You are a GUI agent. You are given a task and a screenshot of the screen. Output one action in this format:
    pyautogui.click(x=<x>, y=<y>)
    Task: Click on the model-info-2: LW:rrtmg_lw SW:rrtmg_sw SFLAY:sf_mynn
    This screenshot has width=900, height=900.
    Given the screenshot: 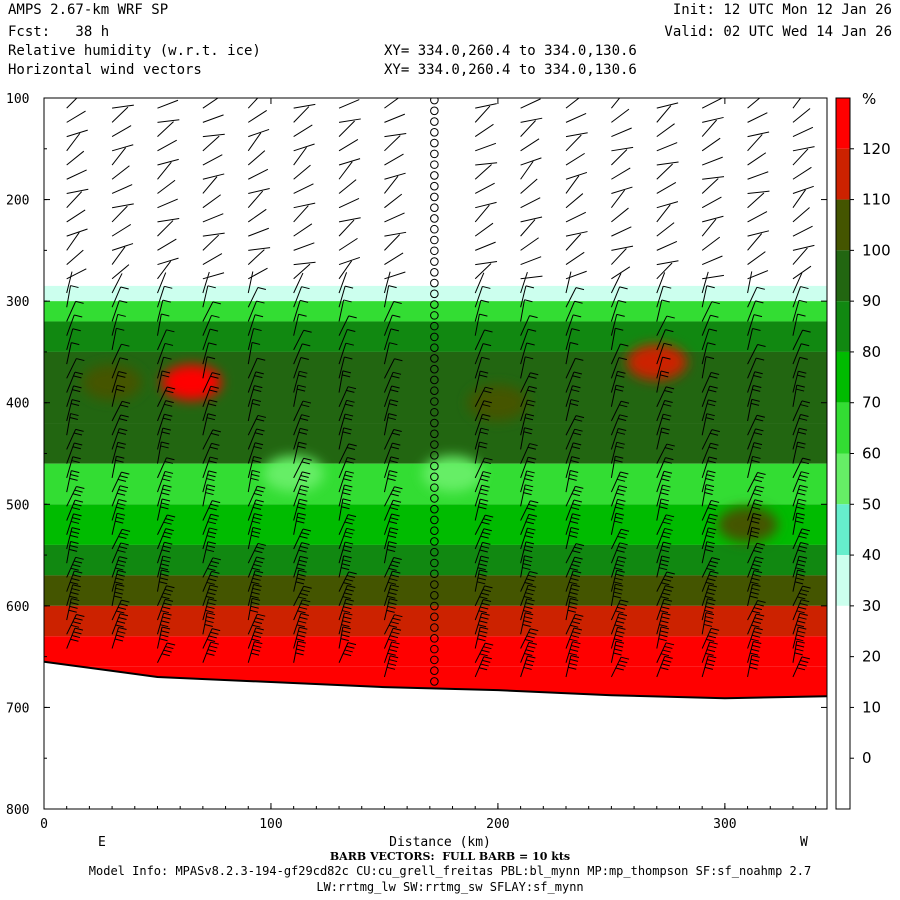 What is the action you would take?
    pyautogui.click(x=450, y=887)
    